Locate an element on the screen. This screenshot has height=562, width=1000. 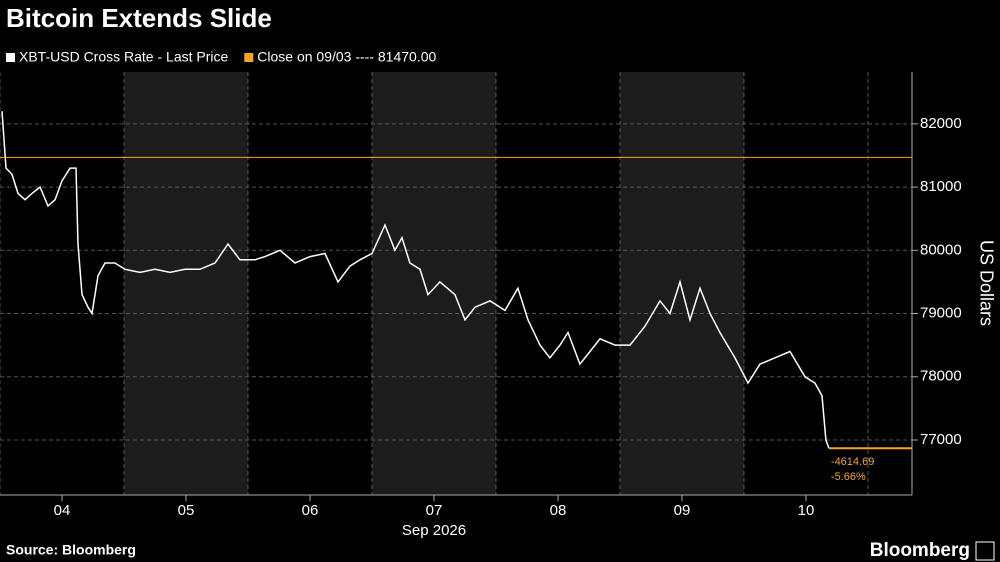
y-axis-label: US Dollars is located at coordinates (986, 283).